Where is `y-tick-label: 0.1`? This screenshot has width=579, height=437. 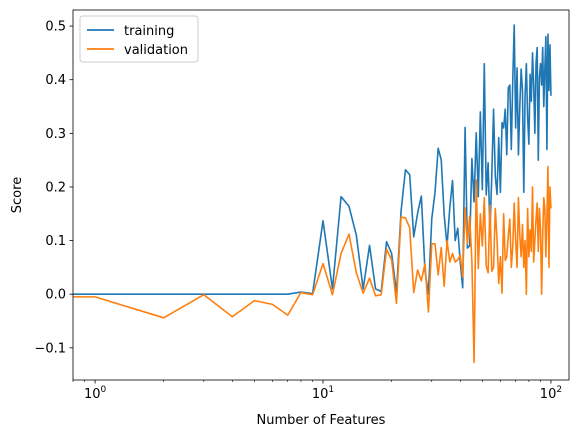
y-tick-label: 0.1 is located at coordinates (55, 241).